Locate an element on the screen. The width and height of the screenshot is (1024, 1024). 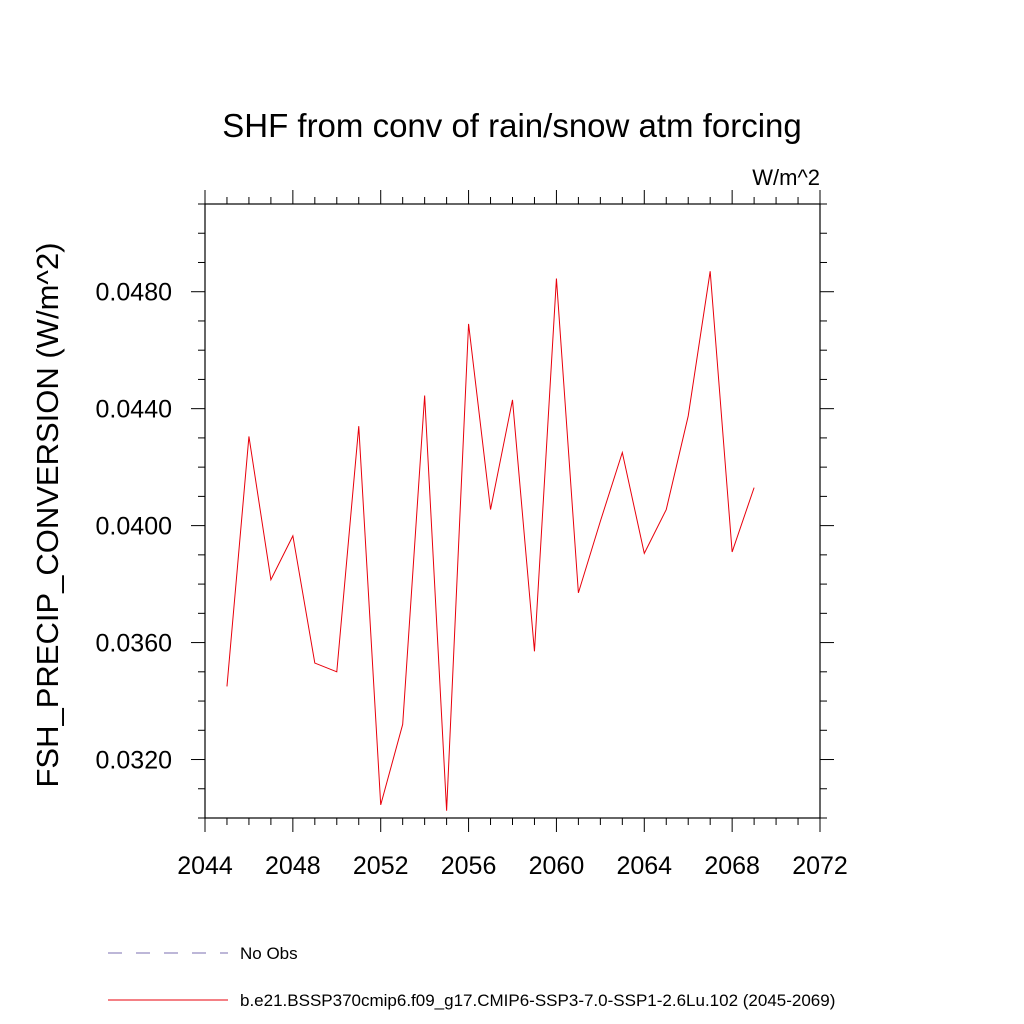
units-label: W/m^2 is located at coordinates (786, 177).